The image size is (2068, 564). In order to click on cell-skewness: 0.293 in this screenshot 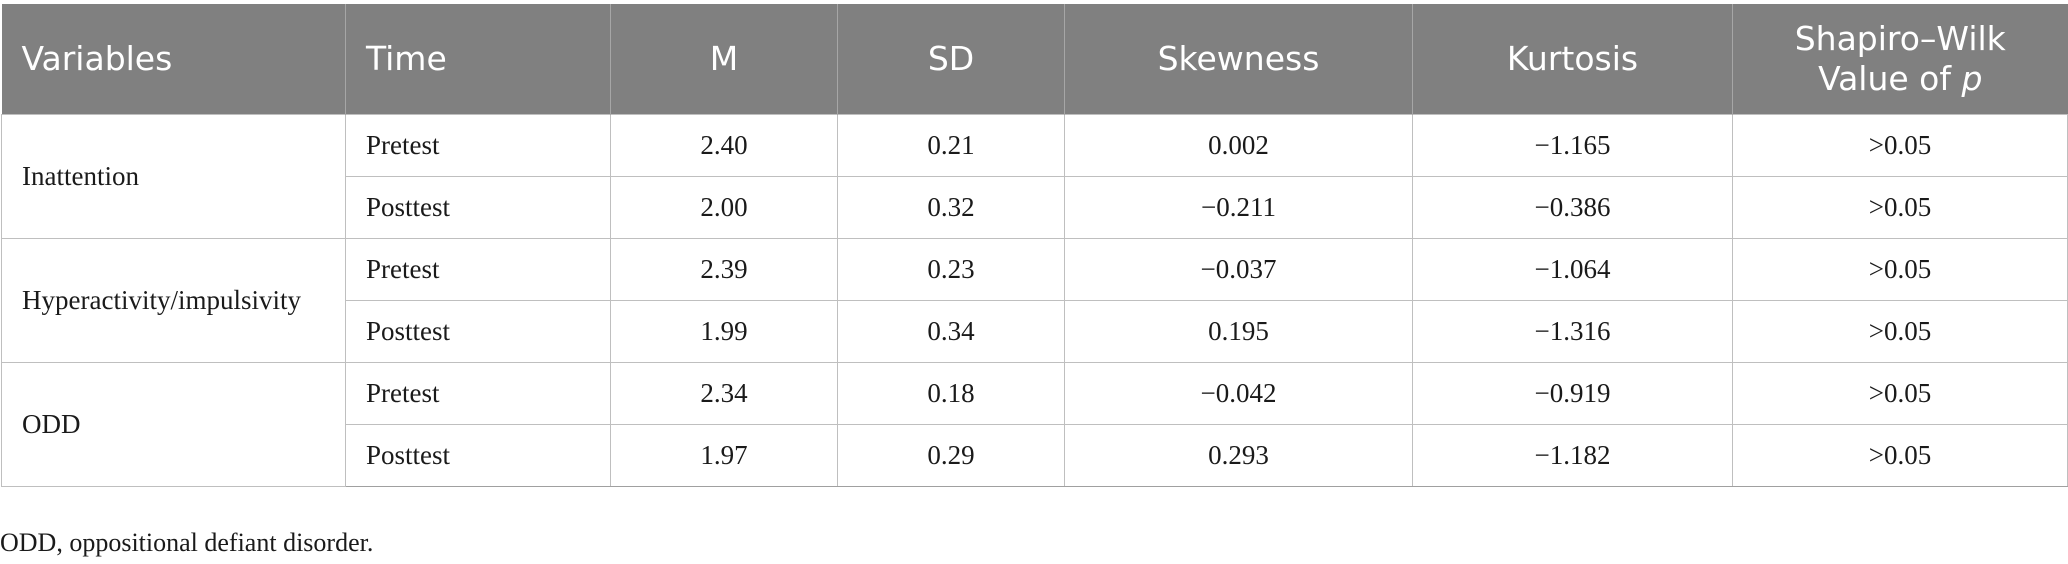, I will do `click(1238, 455)`.